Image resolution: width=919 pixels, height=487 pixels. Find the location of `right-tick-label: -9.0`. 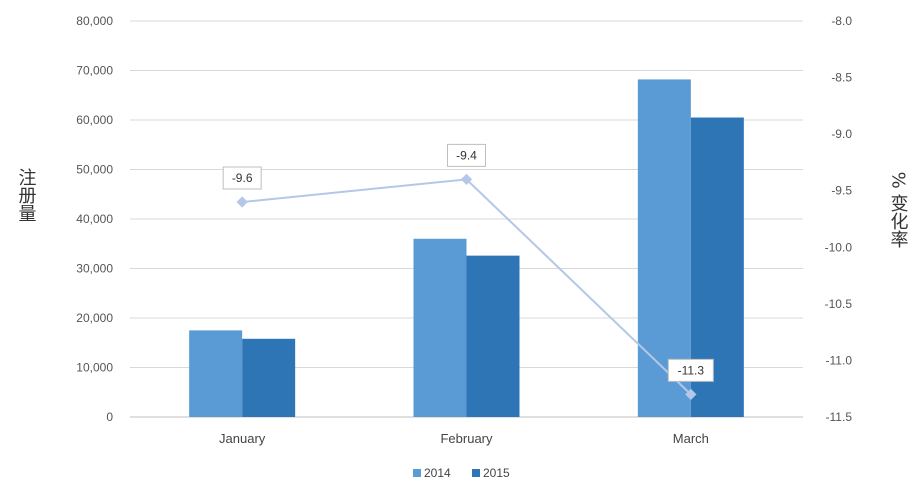

right-tick-label: -9.0 is located at coordinates (841, 134).